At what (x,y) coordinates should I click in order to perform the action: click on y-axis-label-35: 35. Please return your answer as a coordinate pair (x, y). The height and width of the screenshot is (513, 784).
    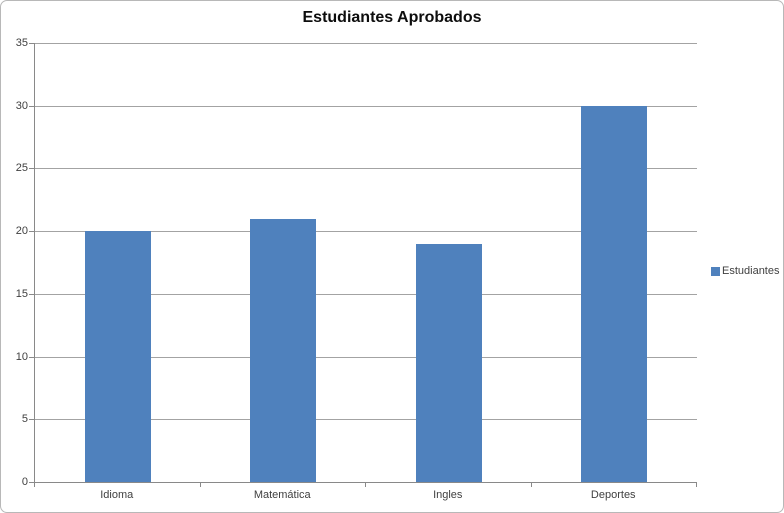
    Looking at the image, I should click on (21, 43).